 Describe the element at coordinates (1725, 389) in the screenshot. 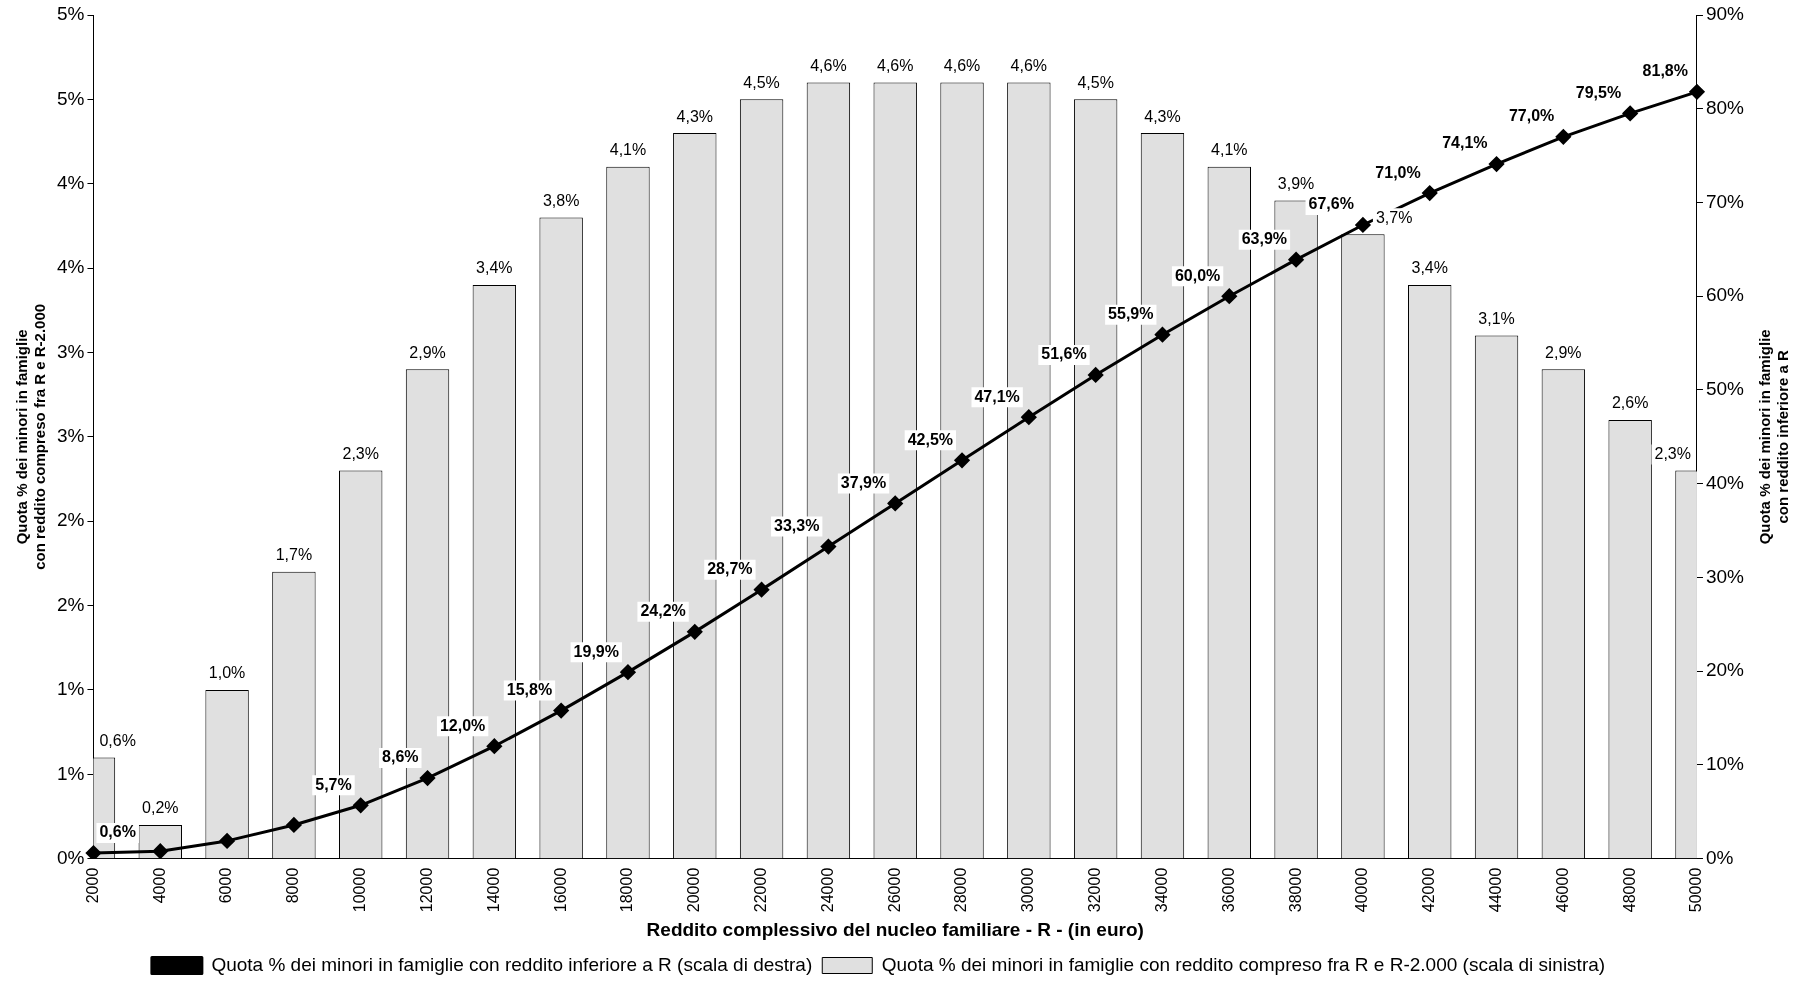

I see `y2-tick-label: 50%` at that location.